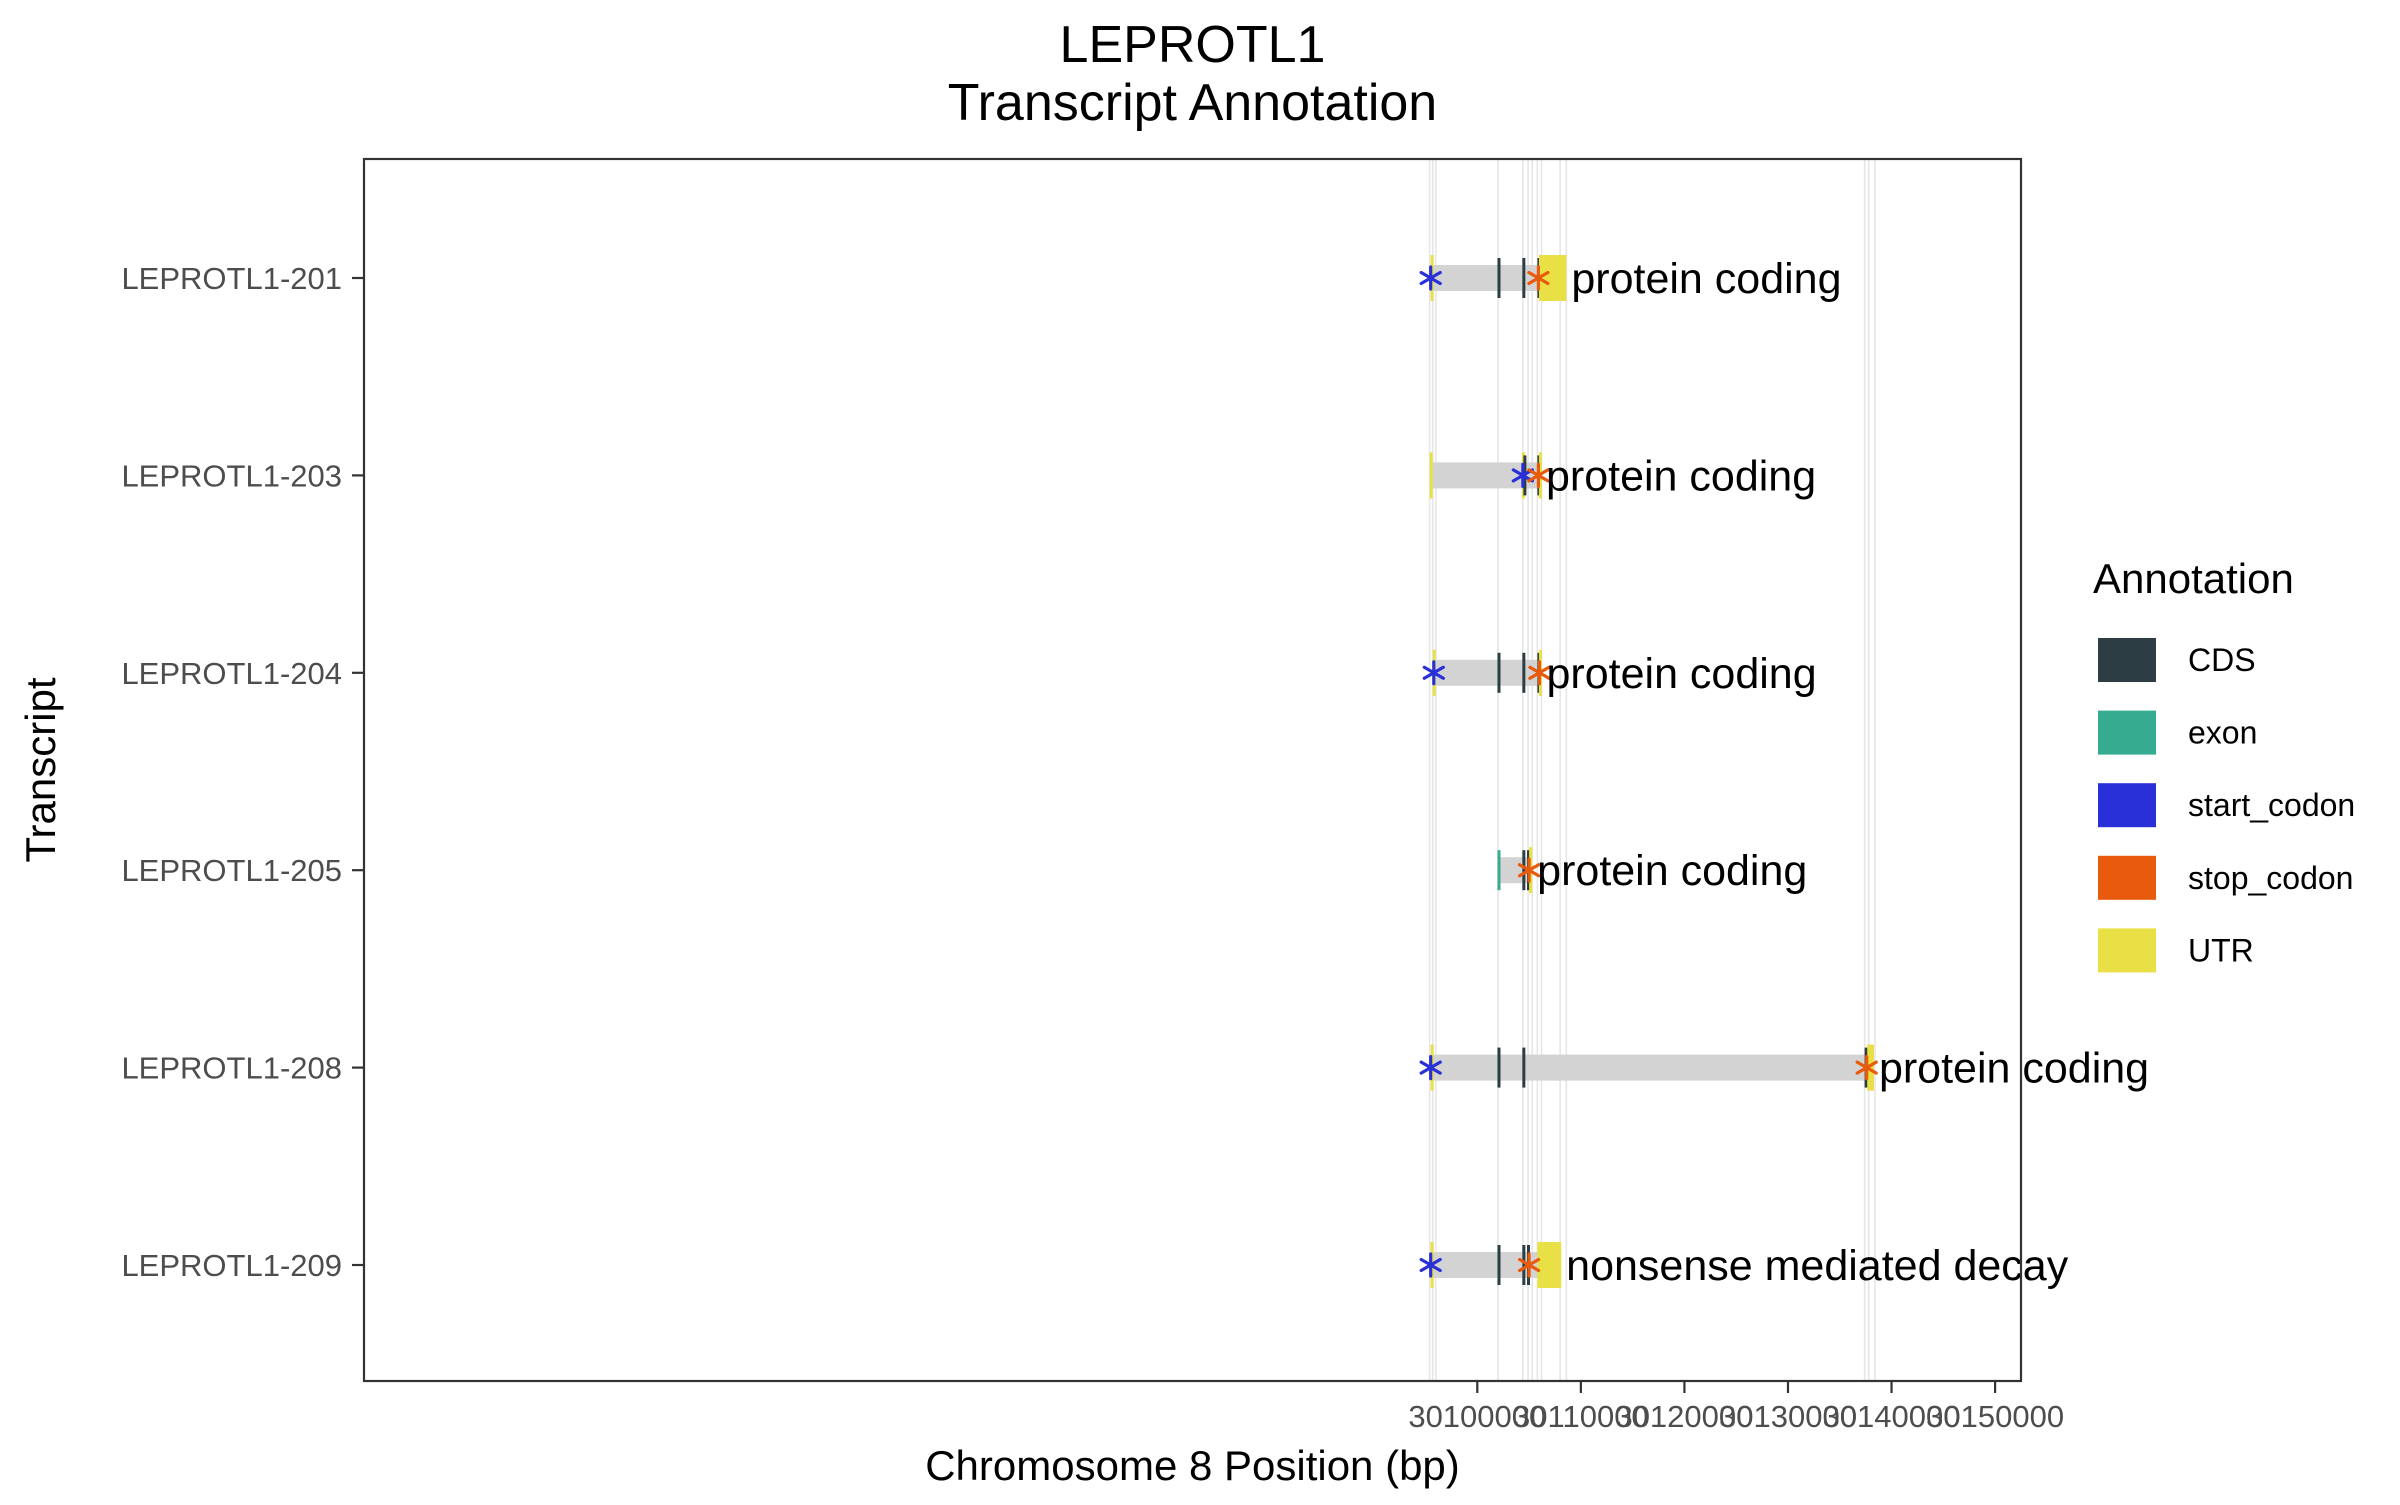 The height and width of the screenshot is (1505, 2400). What do you see at coordinates (2127, 732) in the screenshot?
I see `legend-swatch-exon` at bounding box center [2127, 732].